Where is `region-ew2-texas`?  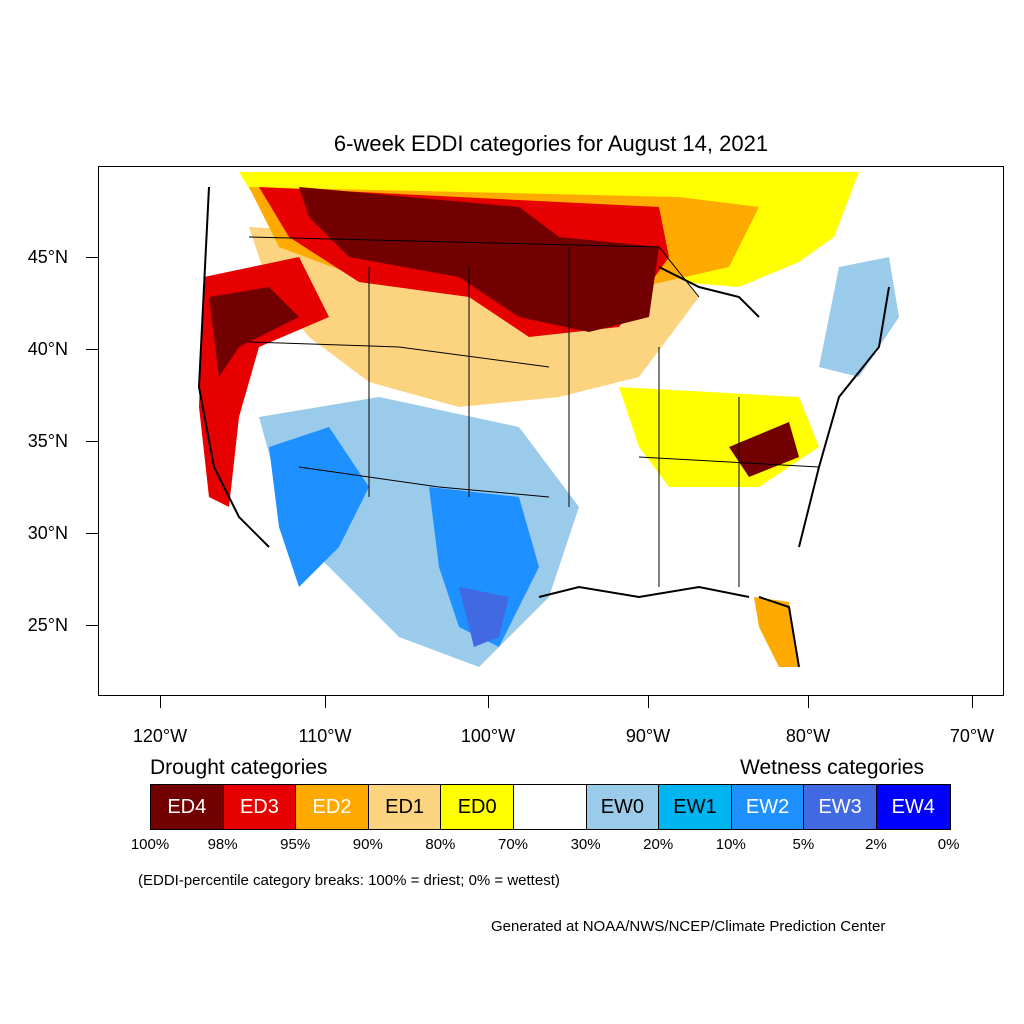 region-ew2-texas is located at coordinates (484, 567).